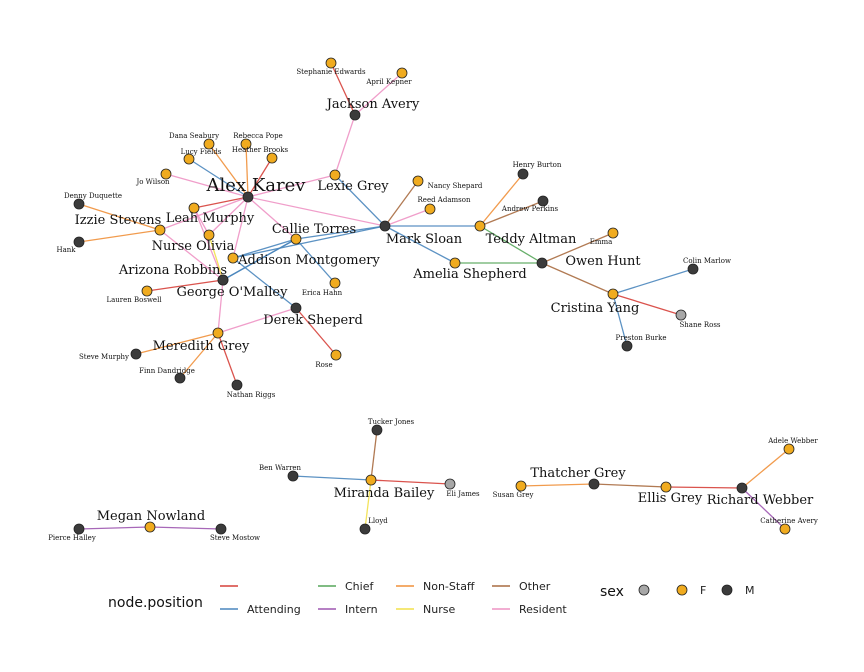 The width and height of the screenshot is (864, 672). What do you see at coordinates (641, 338) in the screenshot?
I see `node-label-preston-burke: Preston Burke` at bounding box center [641, 338].